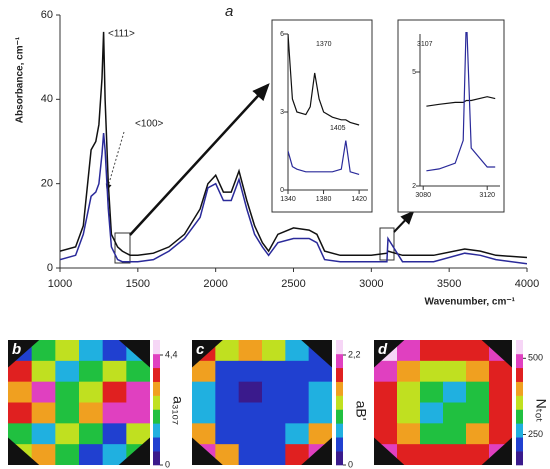  What do you see at coordinates (527, 284) in the screenshot?
I see `x-tick-label: 4000` at bounding box center [527, 284].